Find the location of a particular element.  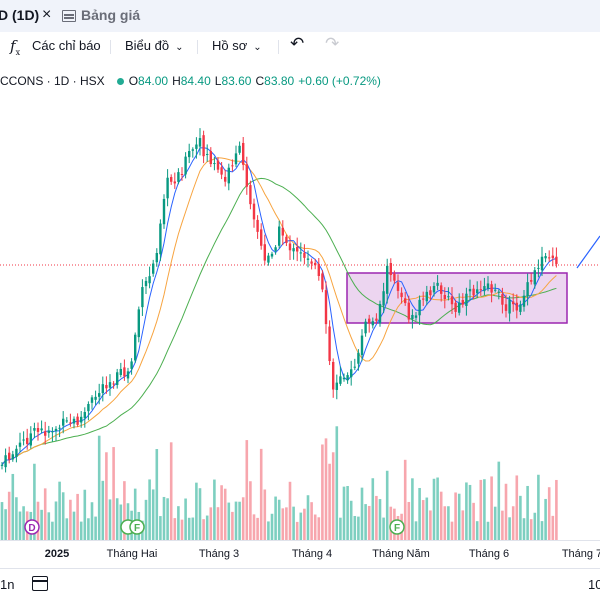

tab-chart: D (1D) is located at coordinates (20, 15).